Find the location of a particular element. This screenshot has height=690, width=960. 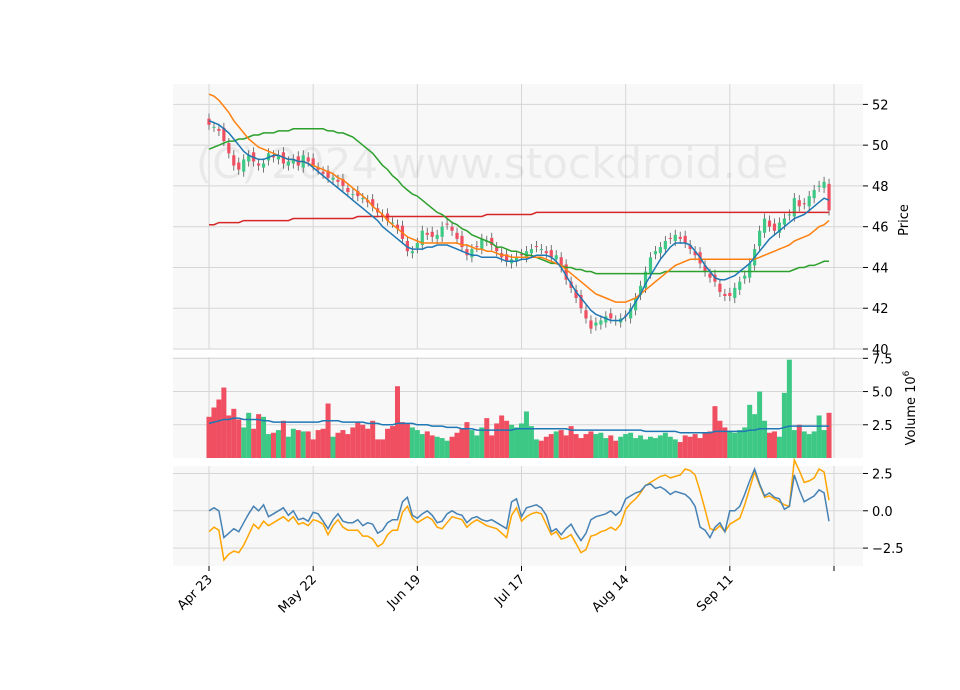

price-y-tick-label: 50 is located at coordinates (880, 146).